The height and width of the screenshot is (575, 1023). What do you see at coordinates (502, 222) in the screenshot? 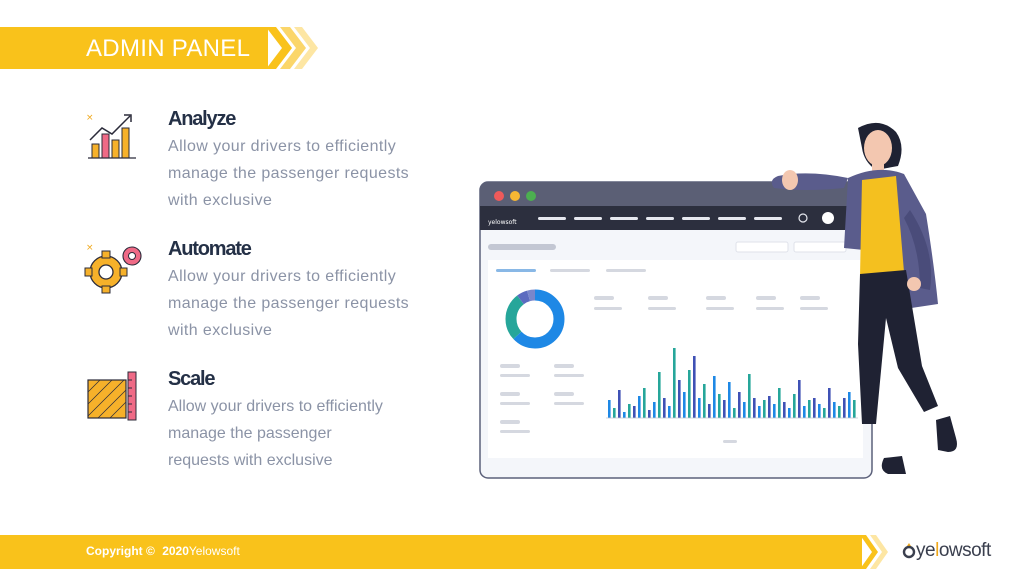
I see `mock-brand: yelowsoft` at bounding box center [502, 222].